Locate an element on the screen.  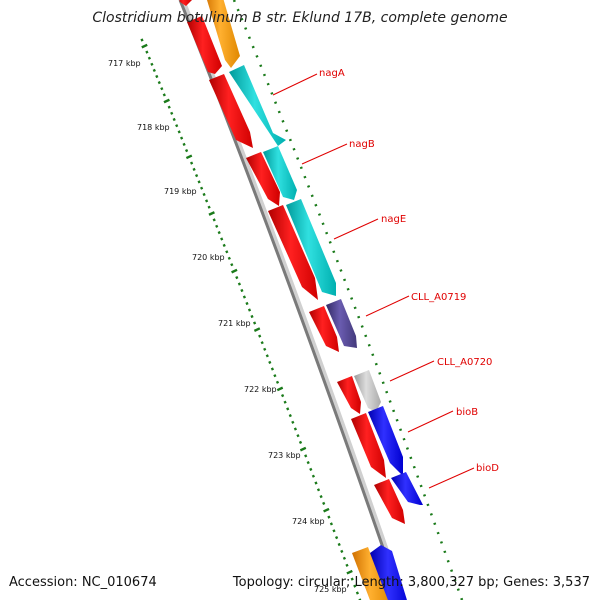
gene-arrow-CLL_A0719 is located at coordinates (341, 323).